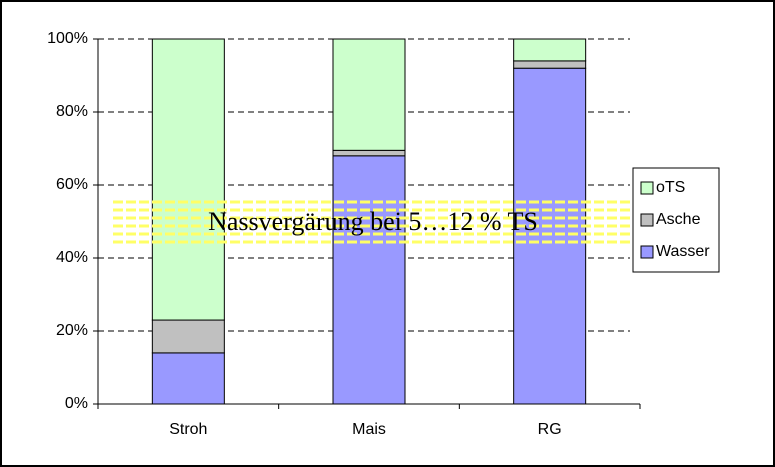 The image size is (775, 467). I want to click on x-tick-label: RG, so click(550, 429).